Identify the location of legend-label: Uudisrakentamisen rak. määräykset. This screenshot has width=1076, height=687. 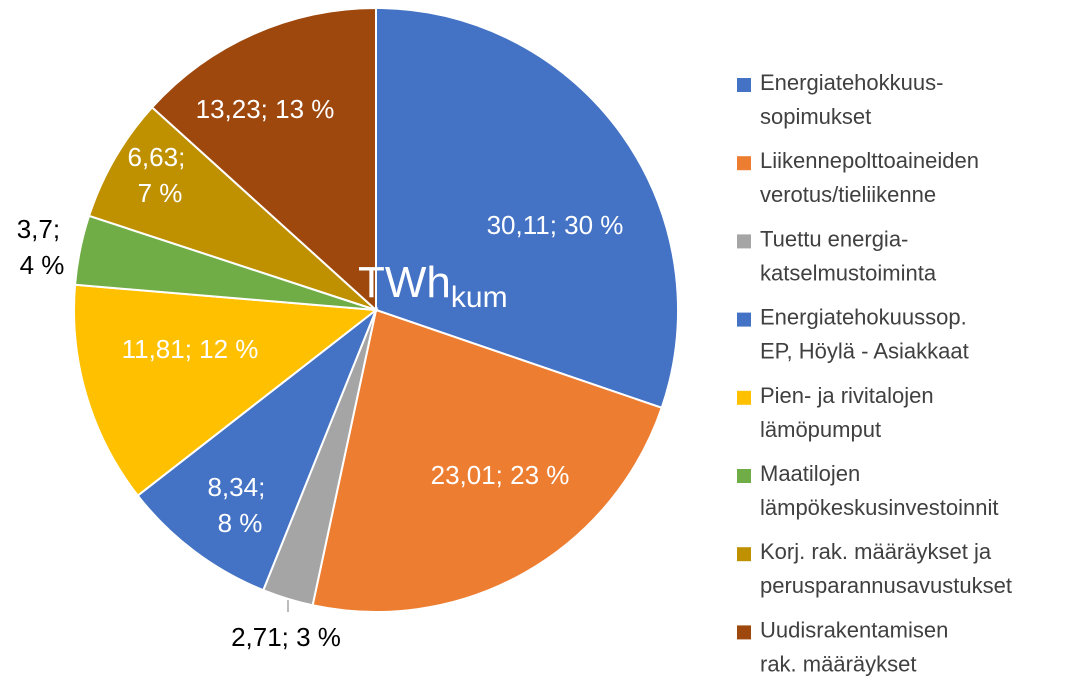
(857, 646).